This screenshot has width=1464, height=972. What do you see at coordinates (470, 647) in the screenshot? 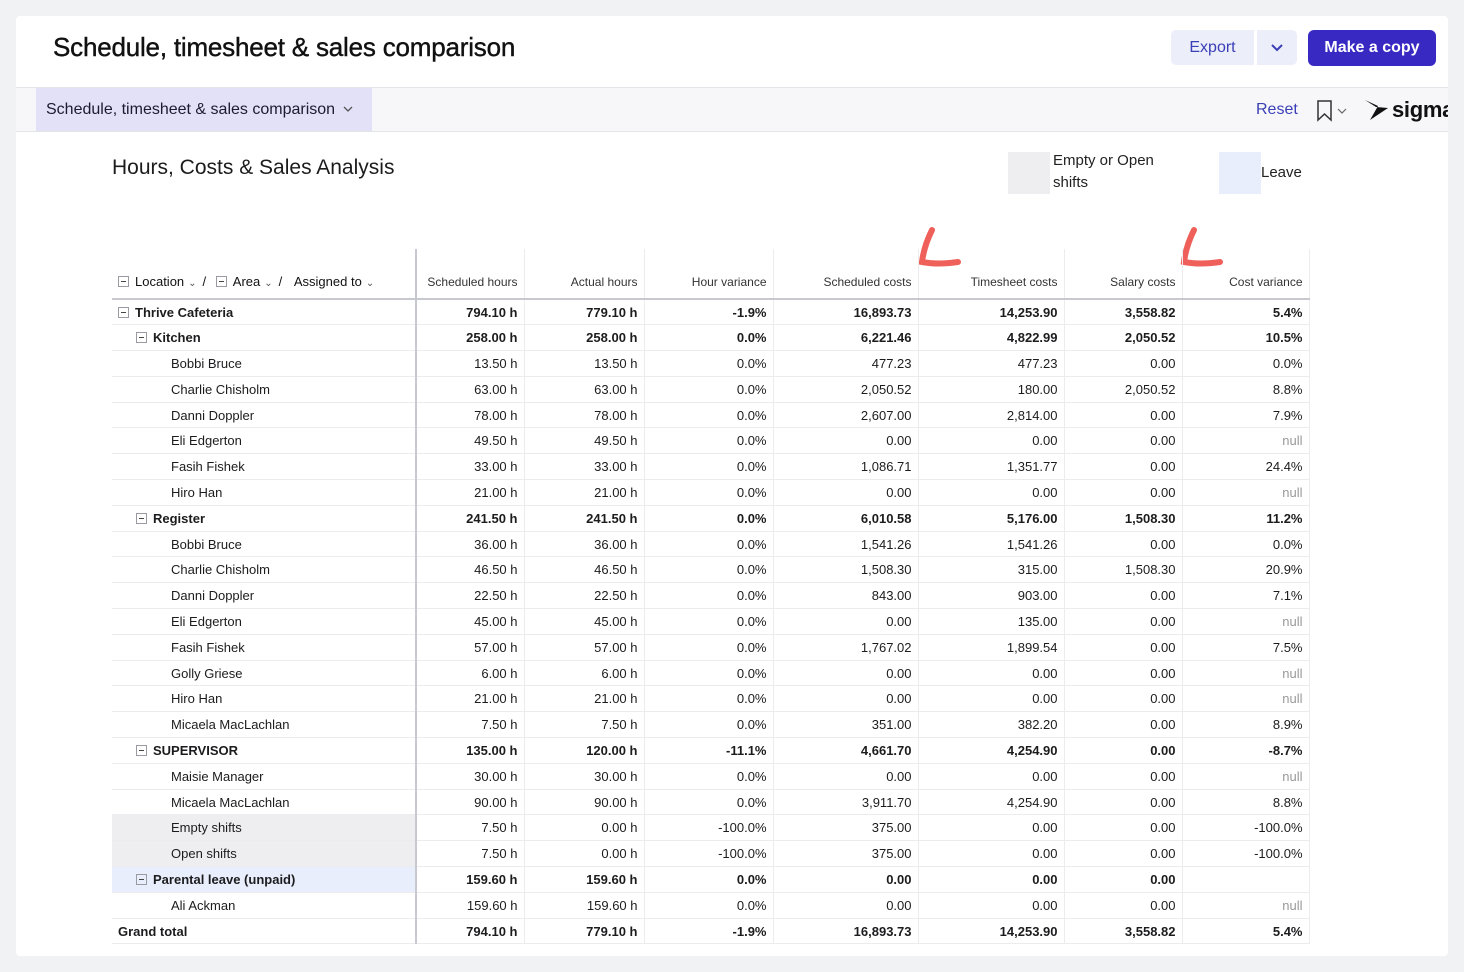
I see `cell-scheduled-hours: 57.00 h` at bounding box center [470, 647].